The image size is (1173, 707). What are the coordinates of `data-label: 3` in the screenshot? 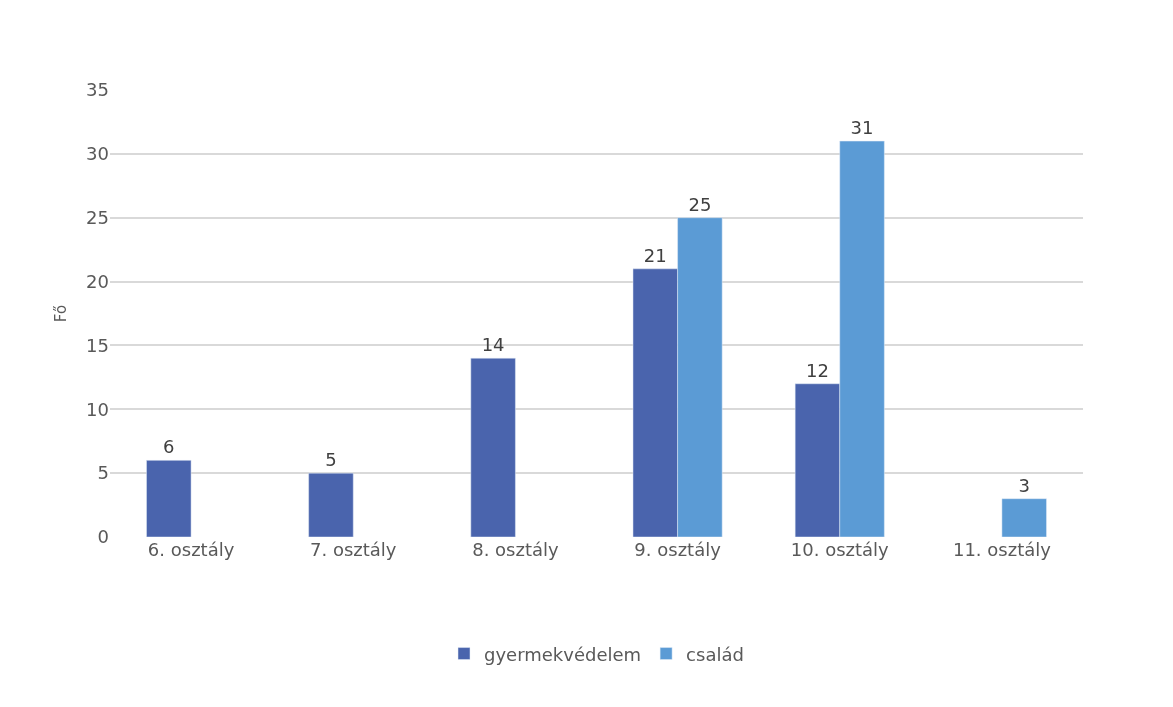 It's located at (1024, 485).